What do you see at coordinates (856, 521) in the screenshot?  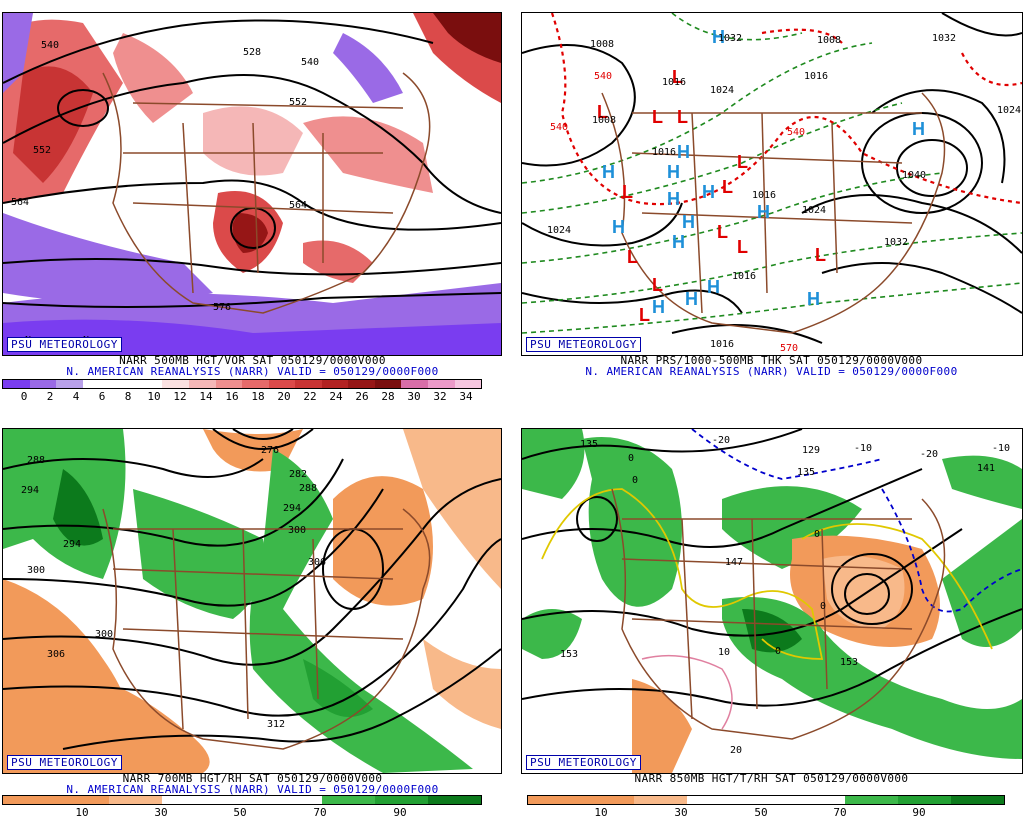 I see `minus-ten-isotherm` at bounding box center [856, 521].